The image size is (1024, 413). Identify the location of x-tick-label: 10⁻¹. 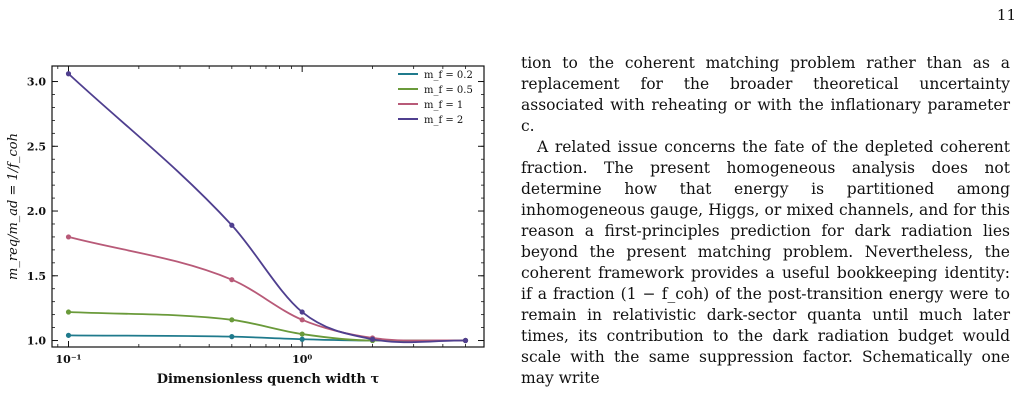
(69, 359).